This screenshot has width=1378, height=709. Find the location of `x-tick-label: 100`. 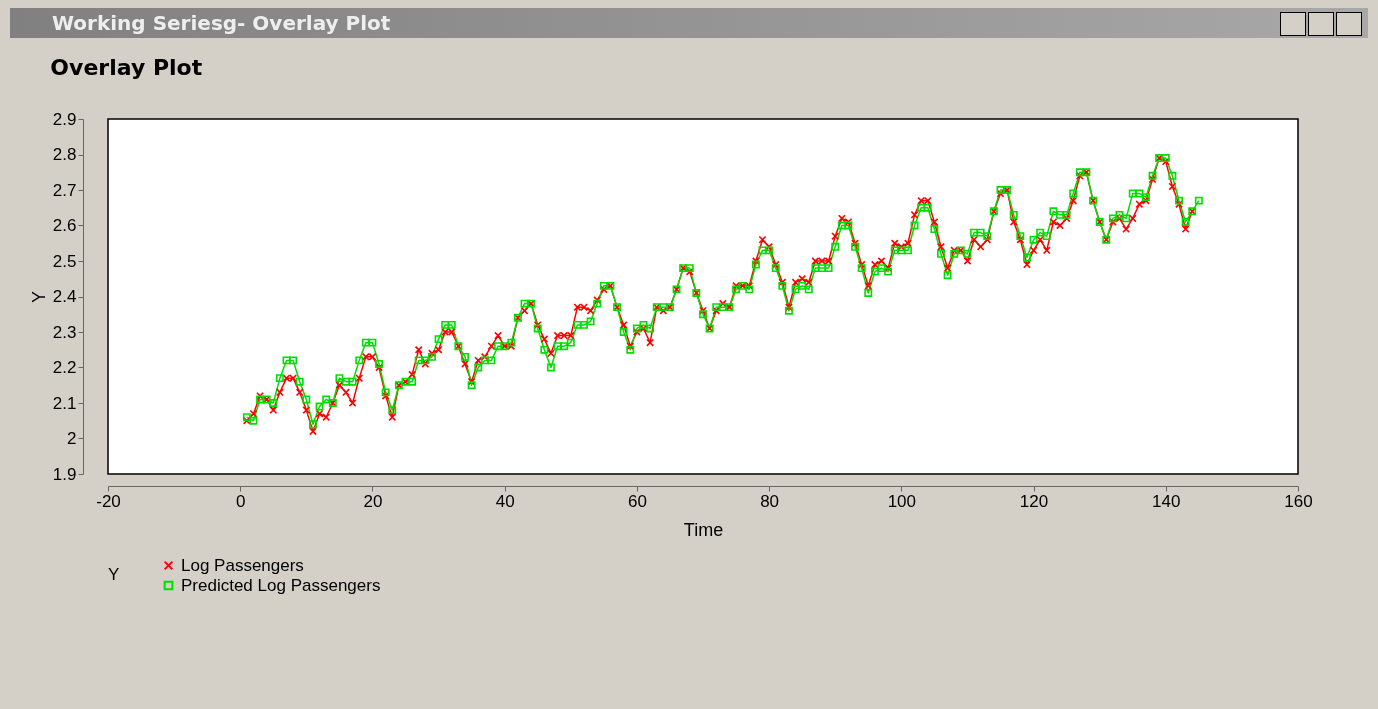

x-tick-label: 100 is located at coordinates (902, 501).